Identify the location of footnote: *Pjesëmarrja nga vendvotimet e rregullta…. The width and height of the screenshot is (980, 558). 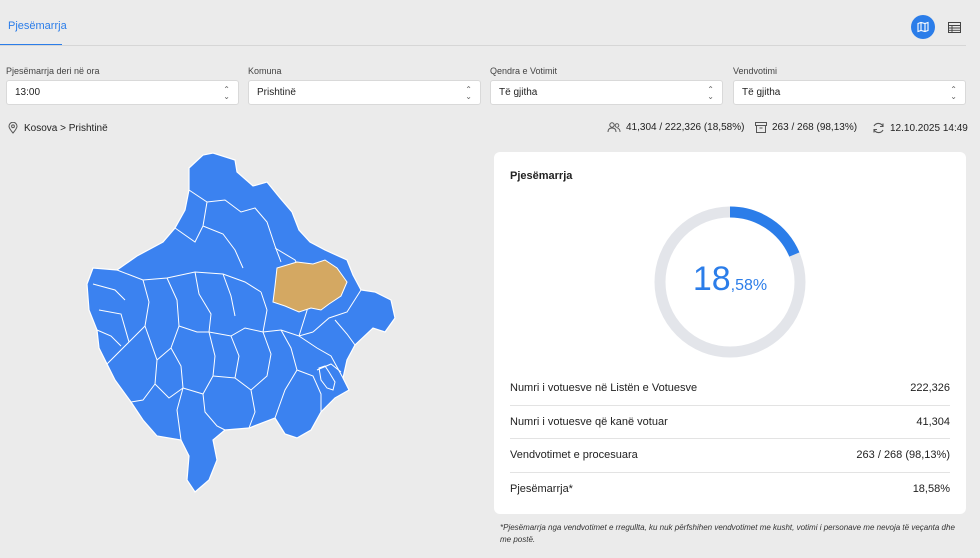
(727, 533).